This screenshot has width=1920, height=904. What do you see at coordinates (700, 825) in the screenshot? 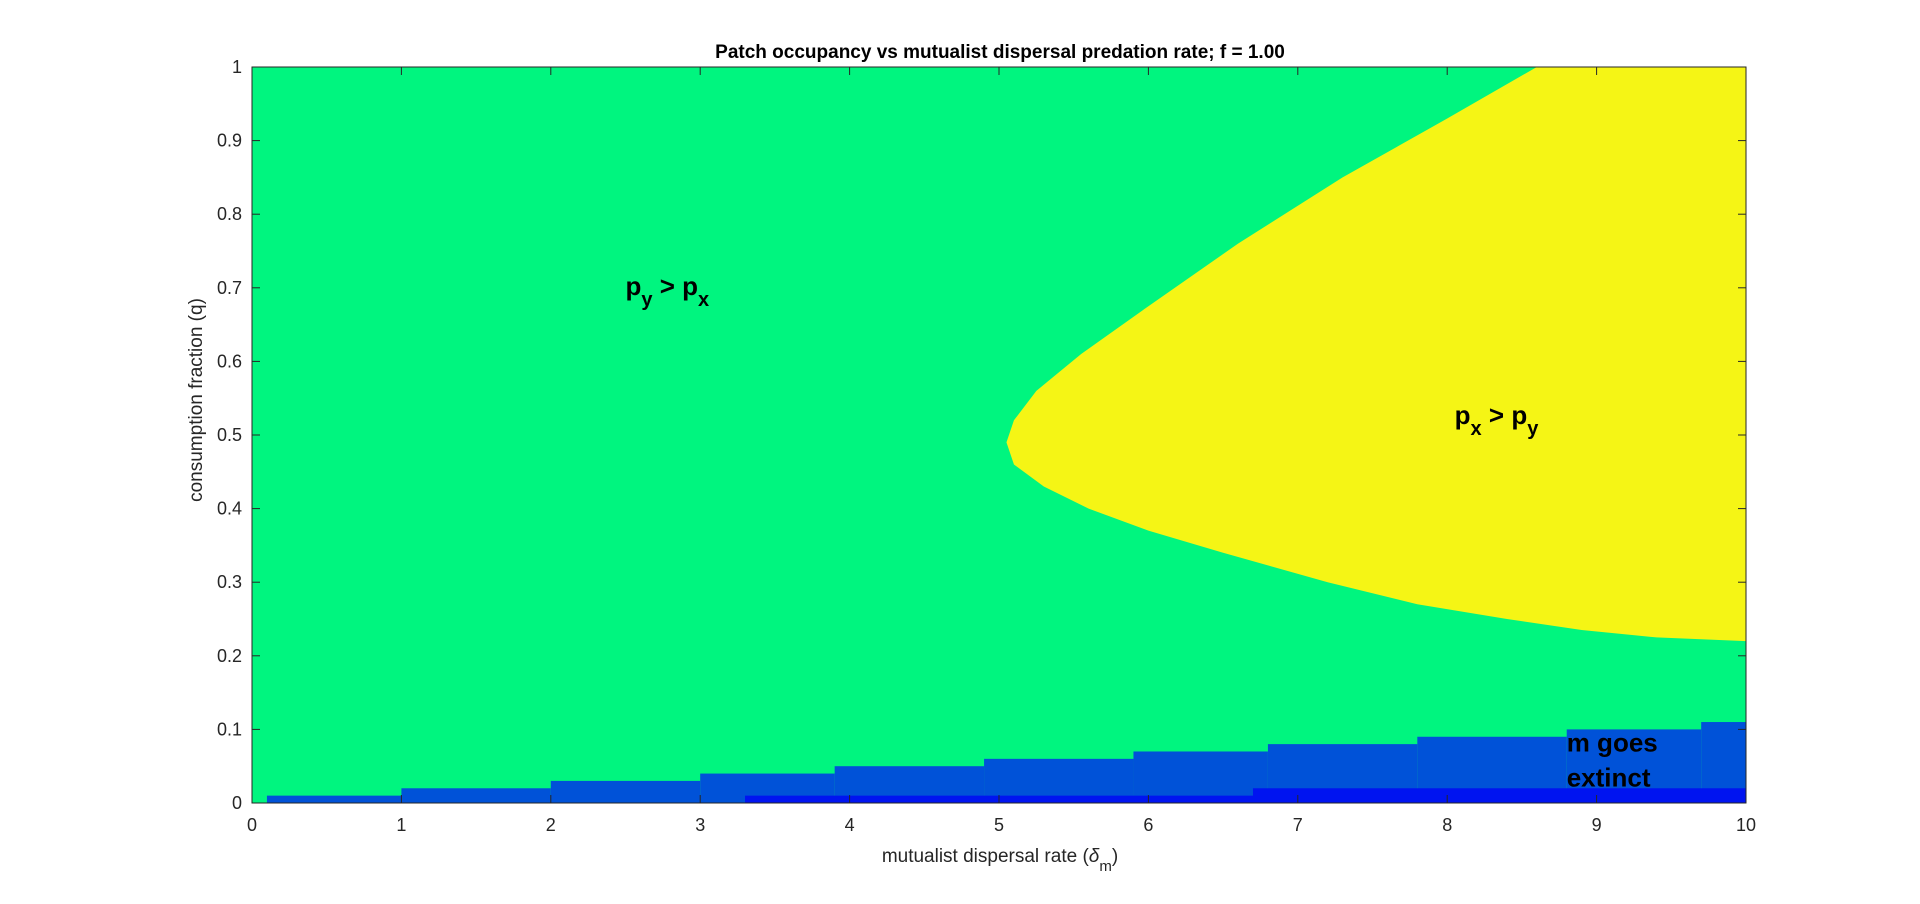
I see `x-tick-label-3: 3` at bounding box center [700, 825].